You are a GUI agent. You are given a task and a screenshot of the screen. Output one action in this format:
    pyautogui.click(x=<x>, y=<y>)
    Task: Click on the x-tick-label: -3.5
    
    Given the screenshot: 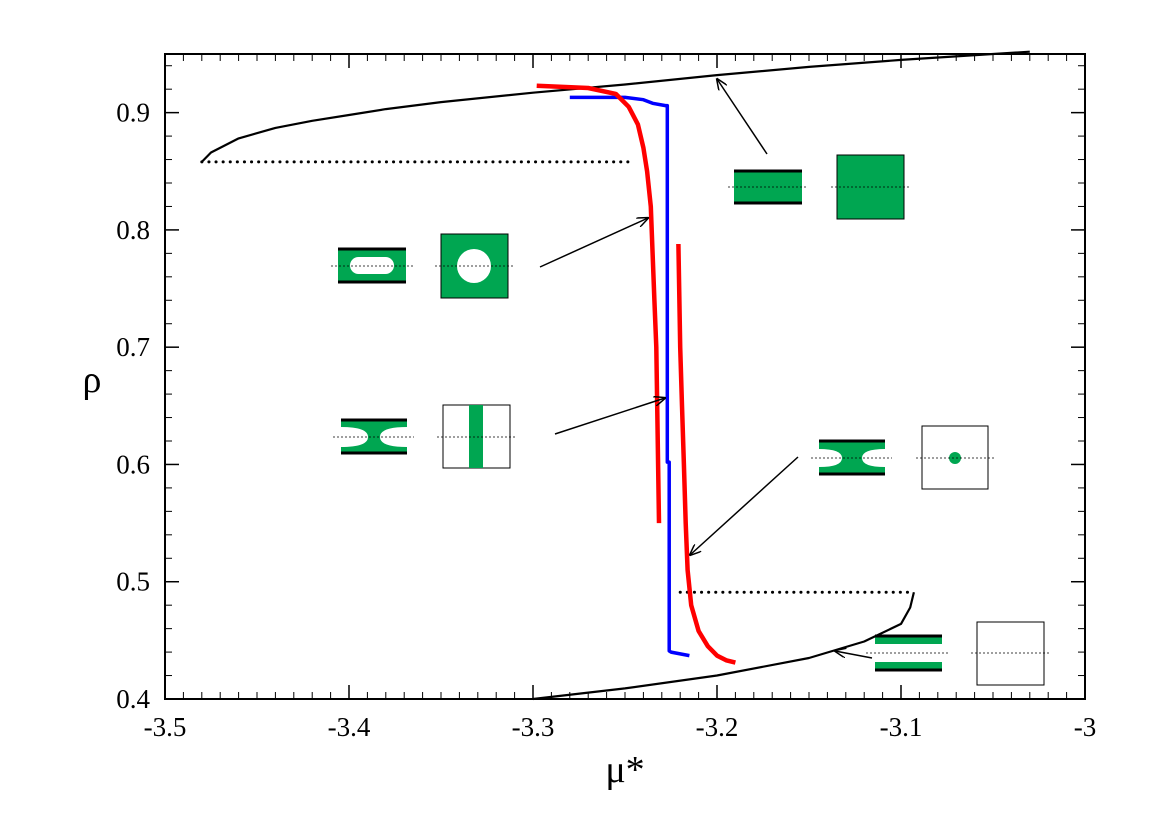 What is the action you would take?
    pyautogui.click(x=165, y=727)
    